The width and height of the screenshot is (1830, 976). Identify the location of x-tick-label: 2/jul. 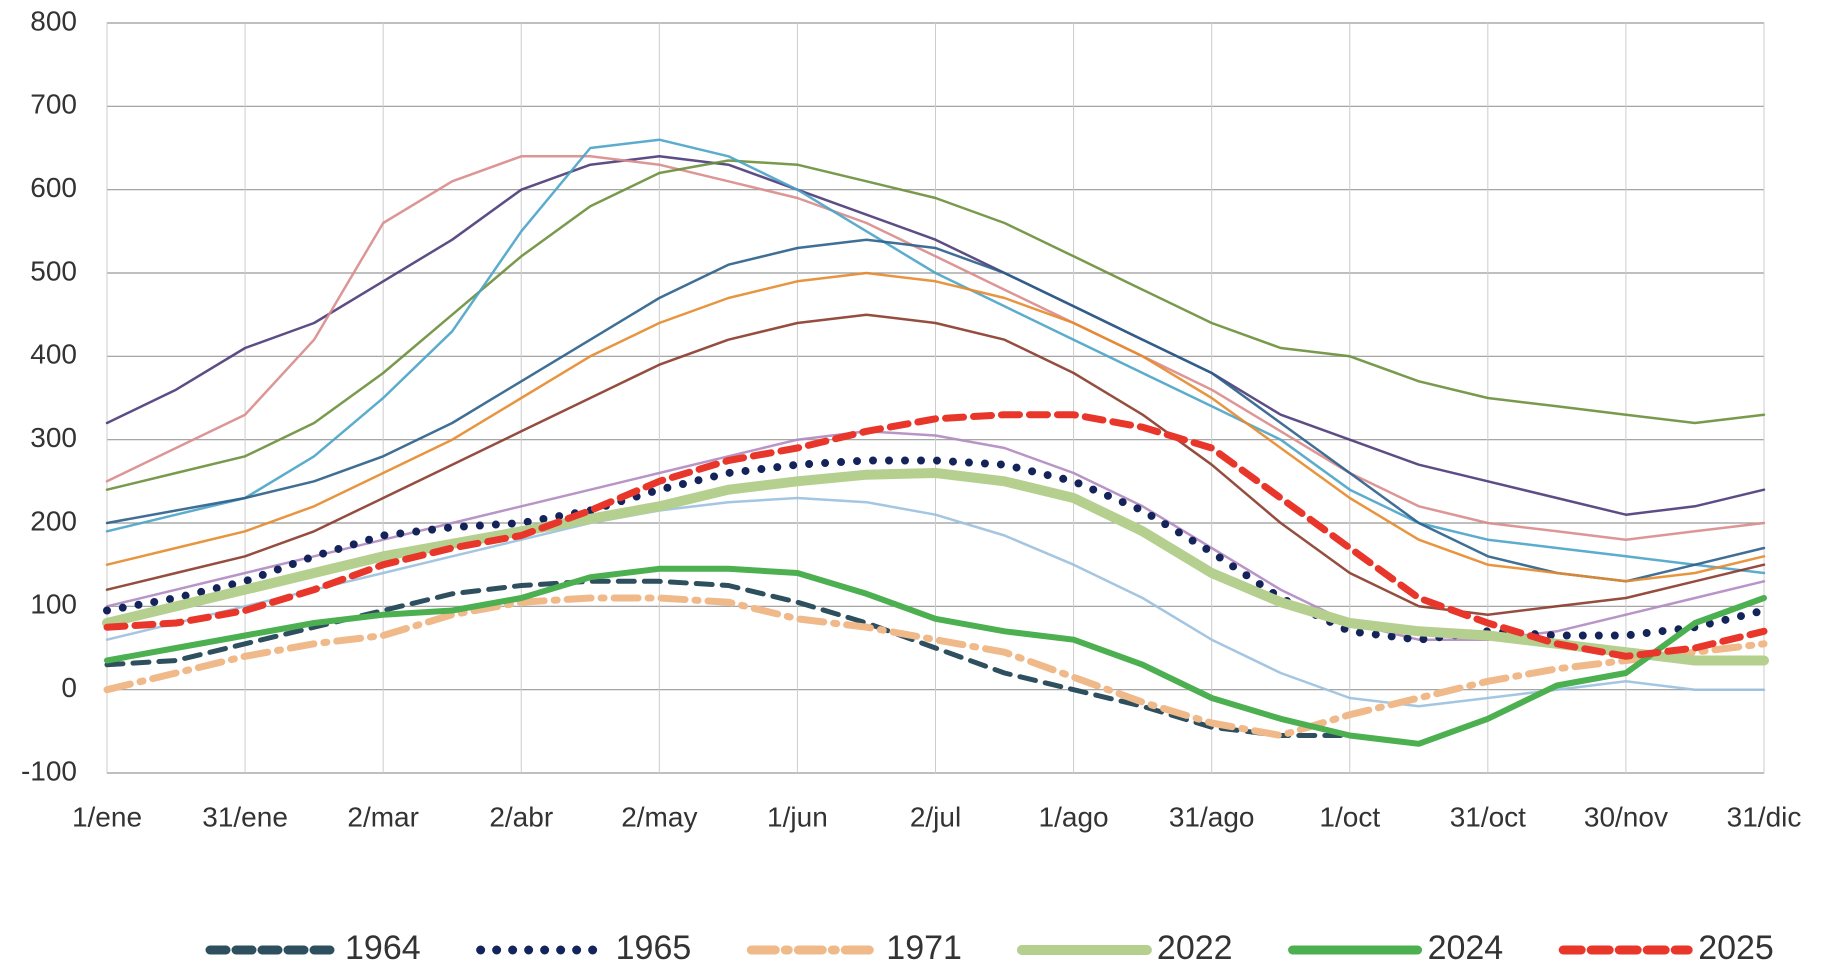
(935, 816).